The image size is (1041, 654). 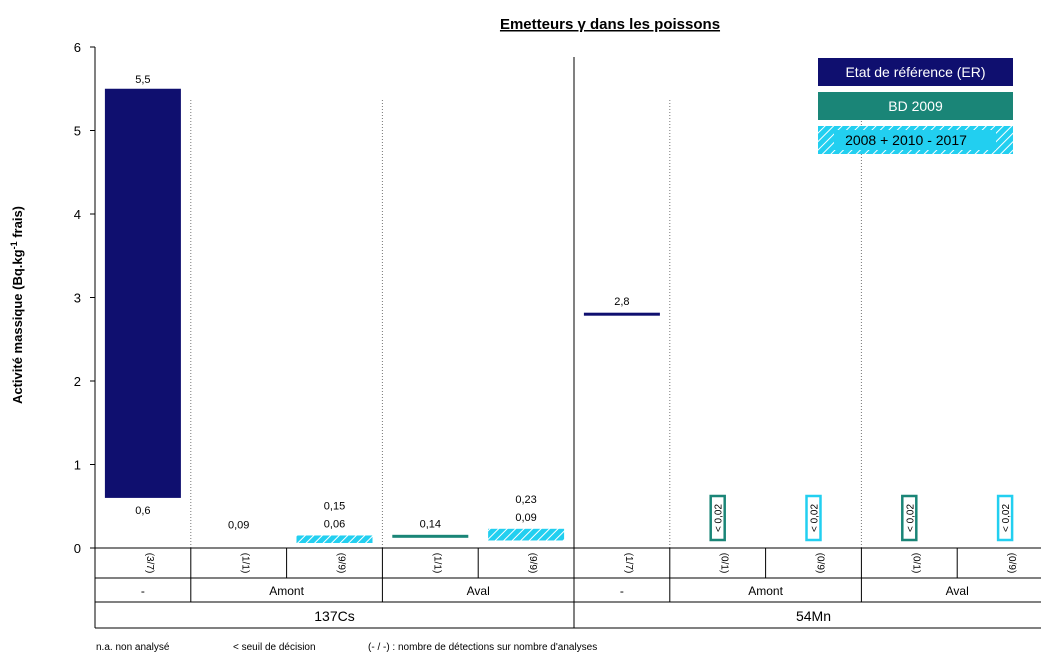 What do you see at coordinates (77, 47) in the screenshot?
I see `y-tick-label: 6` at bounding box center [77, 47].